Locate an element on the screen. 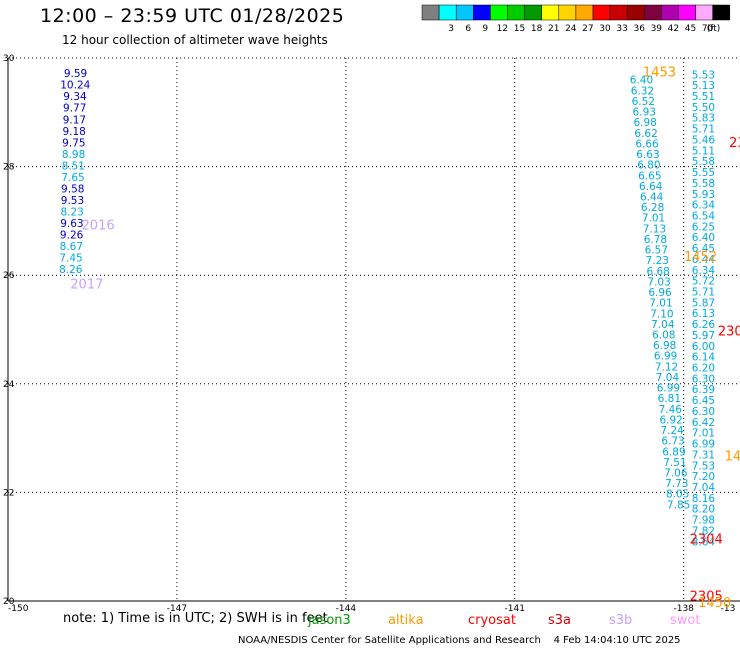 This screenshot has width=740, height=650. wave-height-label: 7.20 is located at coordinates (703, 477).